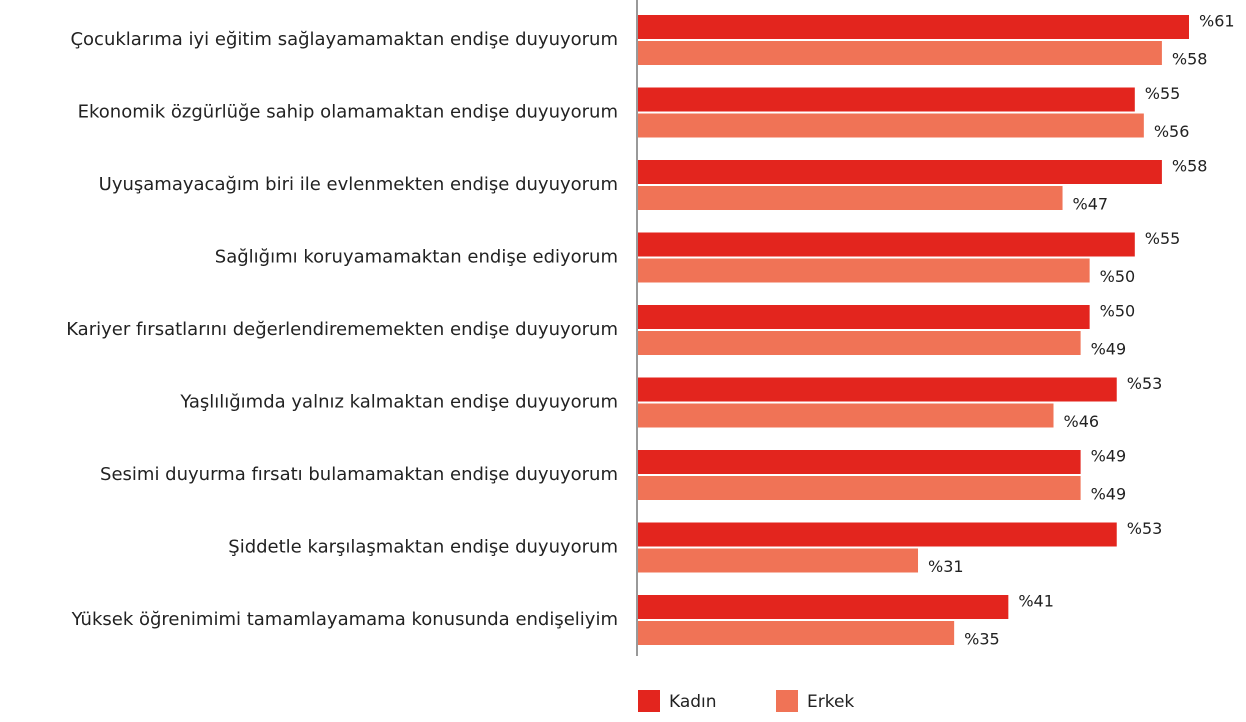 This screenshot has width=1246, height=722. Describe the element at coordinates (946, 566) in the screenshot. I see `value-label: %31` at that location.